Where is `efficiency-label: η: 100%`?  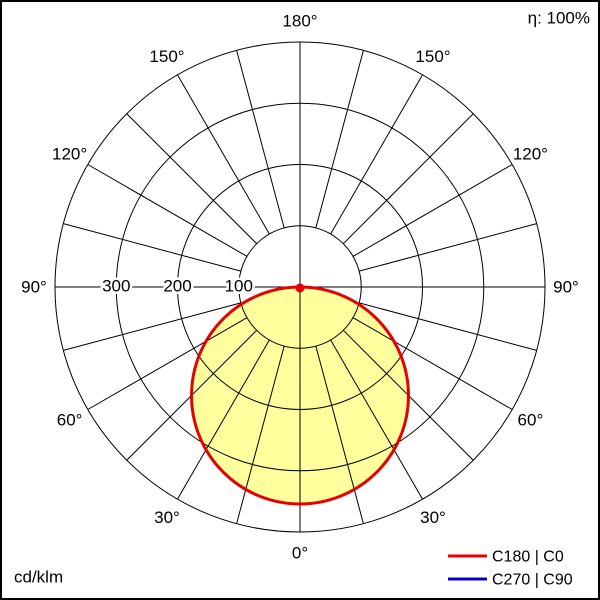
efficiency-label: η: 100% is located at coordinates (559, 18).